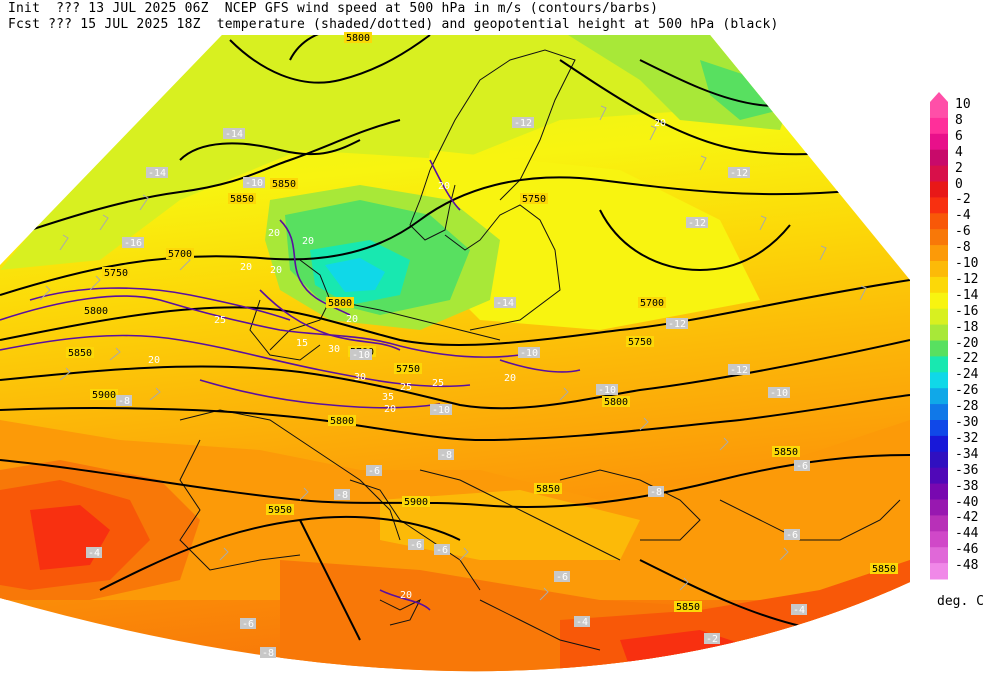 Image resolution: width=1000 pixels, height=680 pixels. What do you see at coordinates (967, 359) in the screenshot?
I see `color-scale-label: -22` at bounding box center [967, 359].